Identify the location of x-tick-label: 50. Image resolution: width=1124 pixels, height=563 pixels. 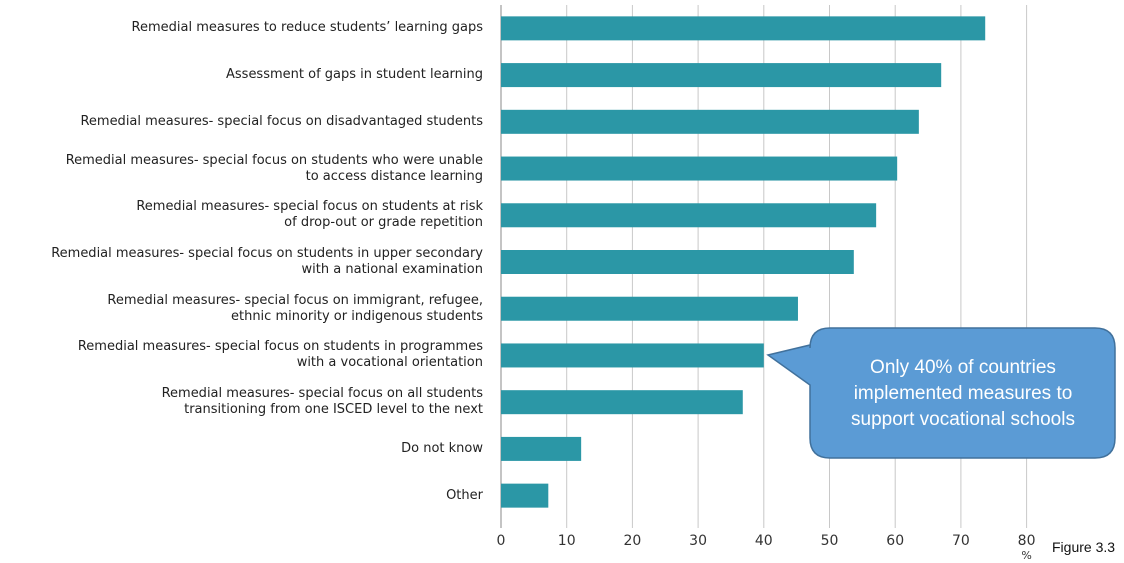
(830, 541).